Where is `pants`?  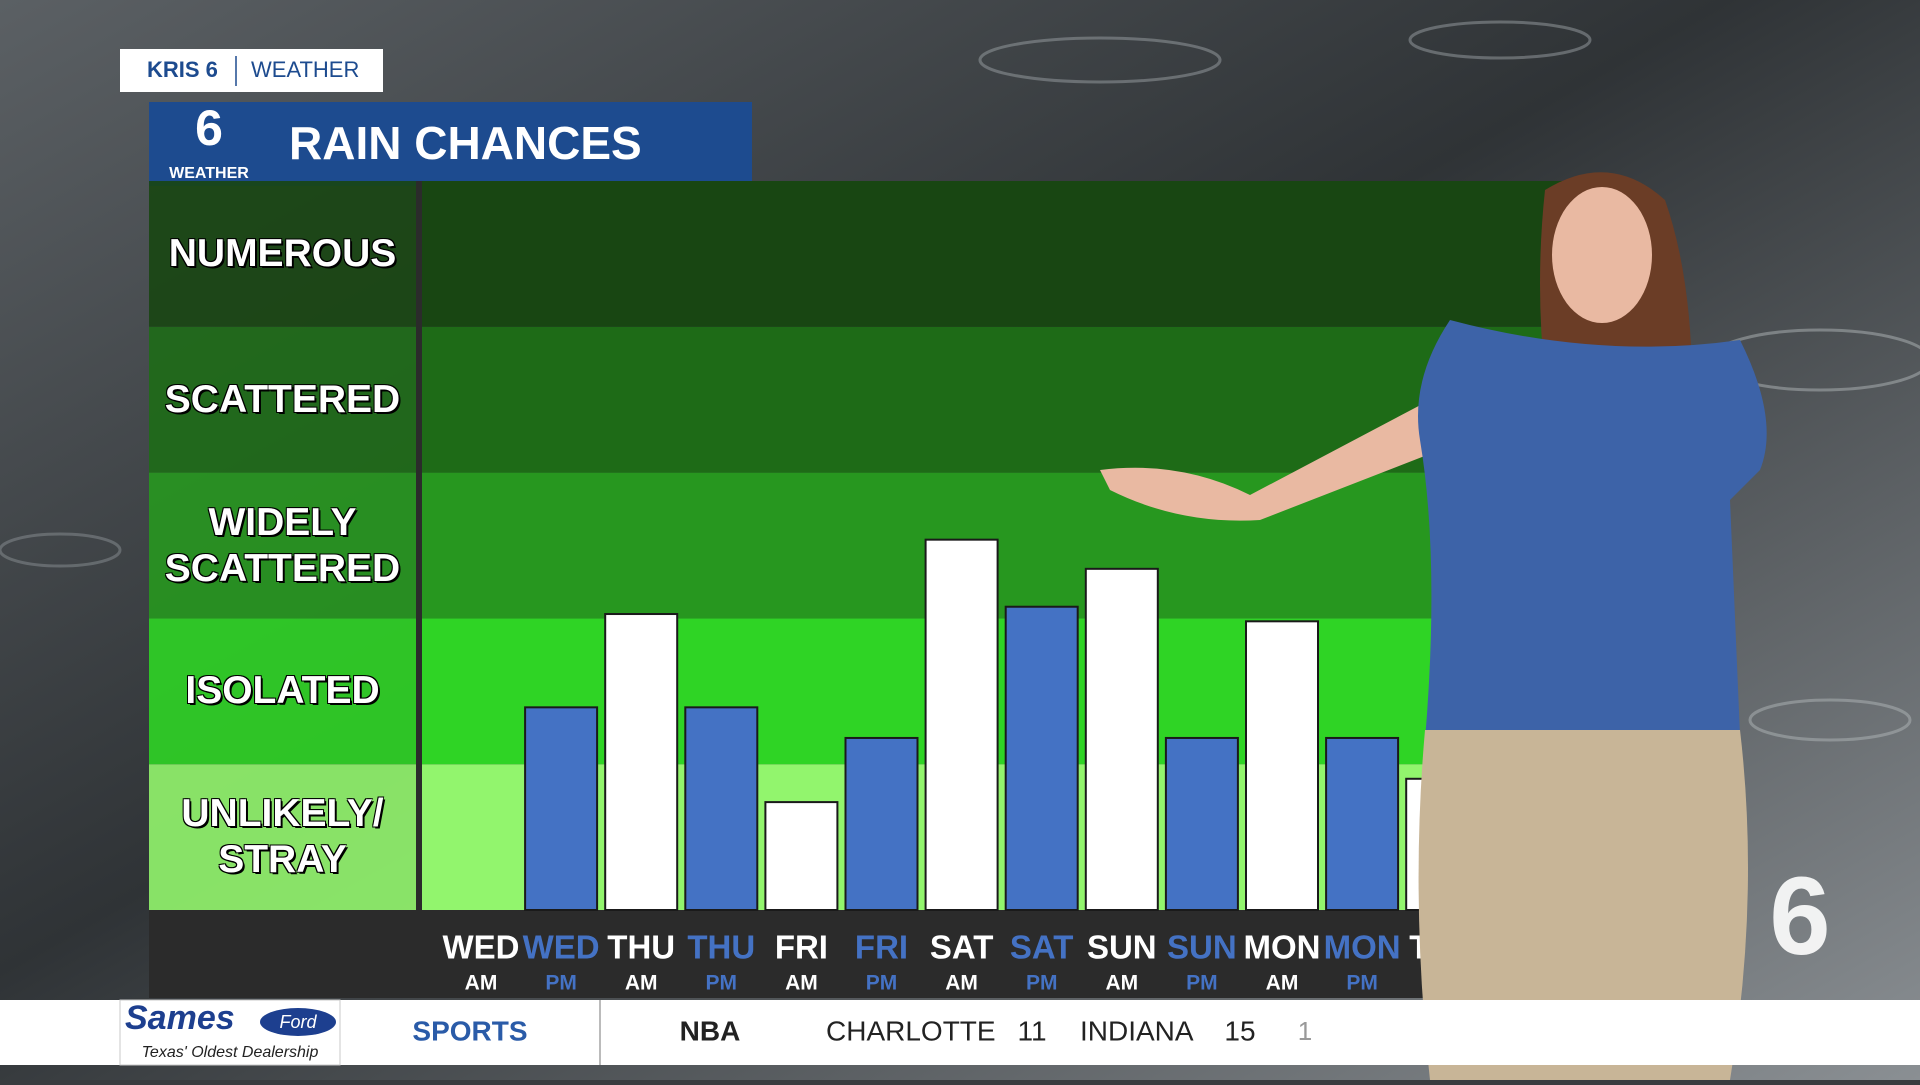
pants is located at coordinates (1583, 905).